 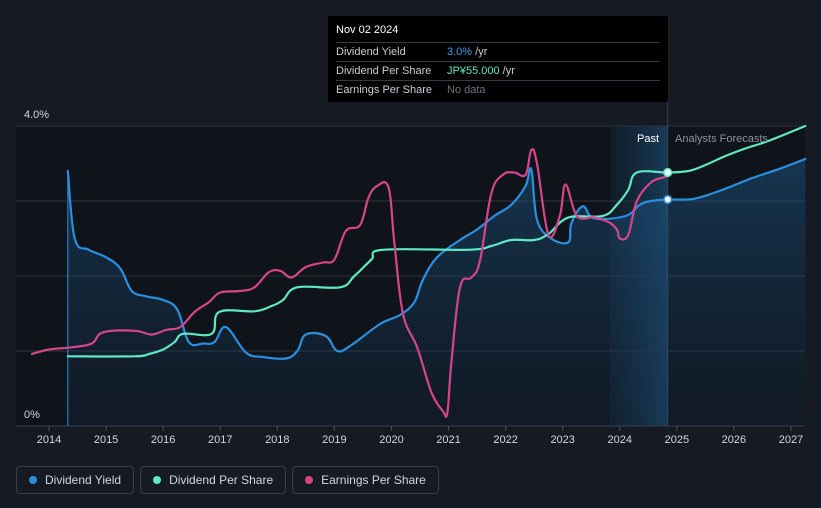 I want to click on x-tick-label: 2021, so click(x=448, y=440).